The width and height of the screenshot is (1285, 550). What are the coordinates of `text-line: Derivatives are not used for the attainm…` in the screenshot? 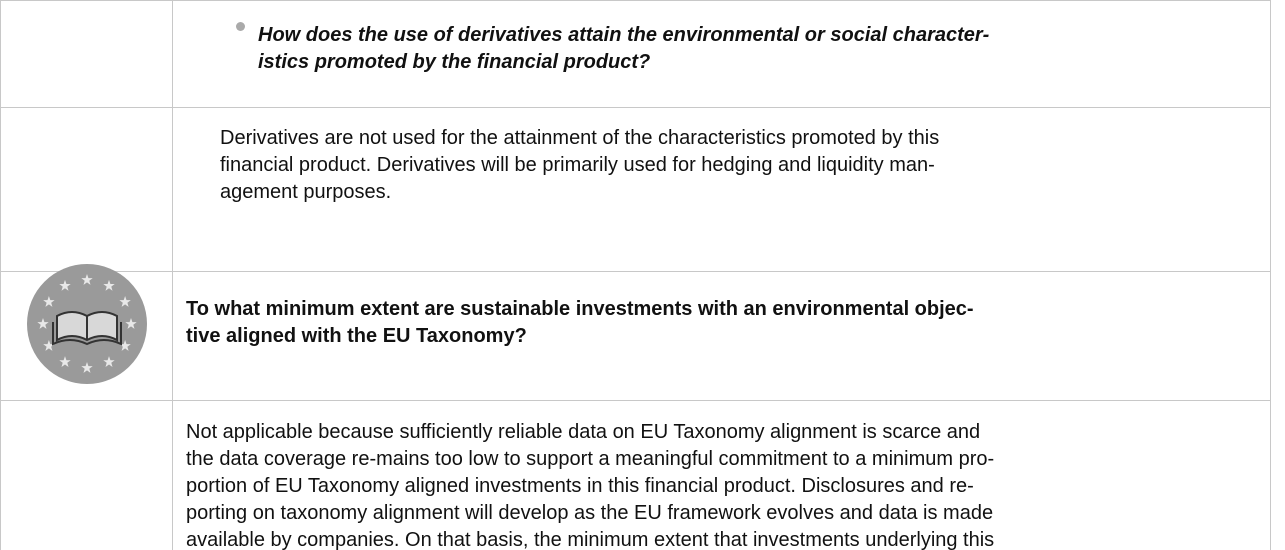 It's located at (580, 138).